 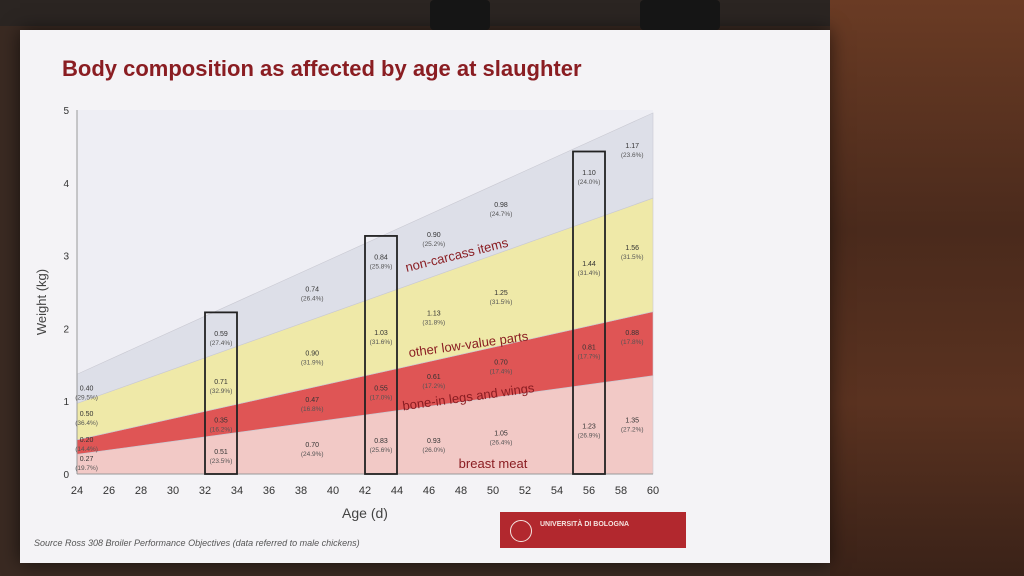 I want to click on data-label-percent: (16.2%), so click(x=221, y=429).